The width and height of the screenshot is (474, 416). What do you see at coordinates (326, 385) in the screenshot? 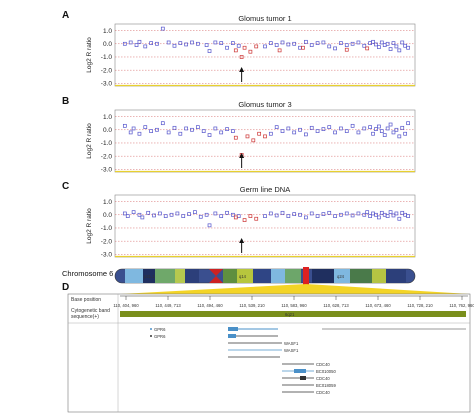
I see `gene-label-bc018059: BC018059` at bounding box center [326, 385].